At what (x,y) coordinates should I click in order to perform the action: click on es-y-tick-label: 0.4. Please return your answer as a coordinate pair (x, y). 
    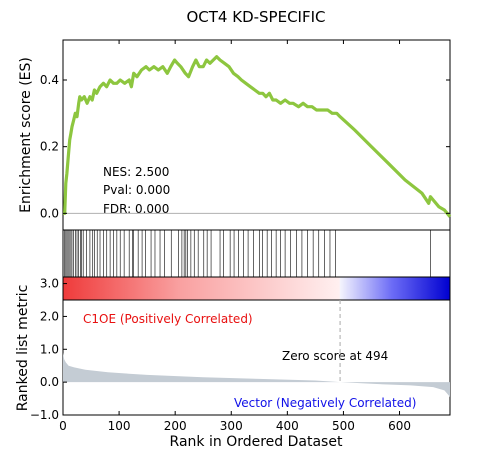
    Looking at the image, I should click on (49, 80).